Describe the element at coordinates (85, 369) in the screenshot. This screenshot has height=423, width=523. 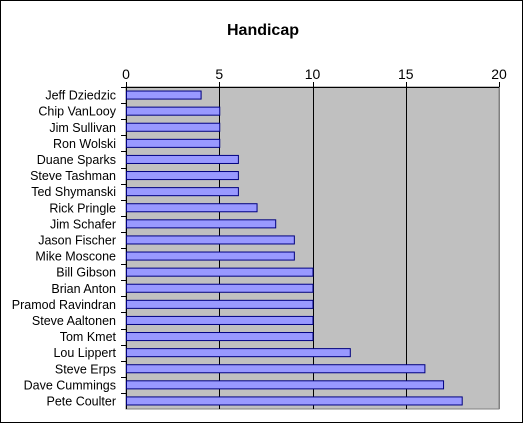
I see `category-label: Steve Erps` at that location.